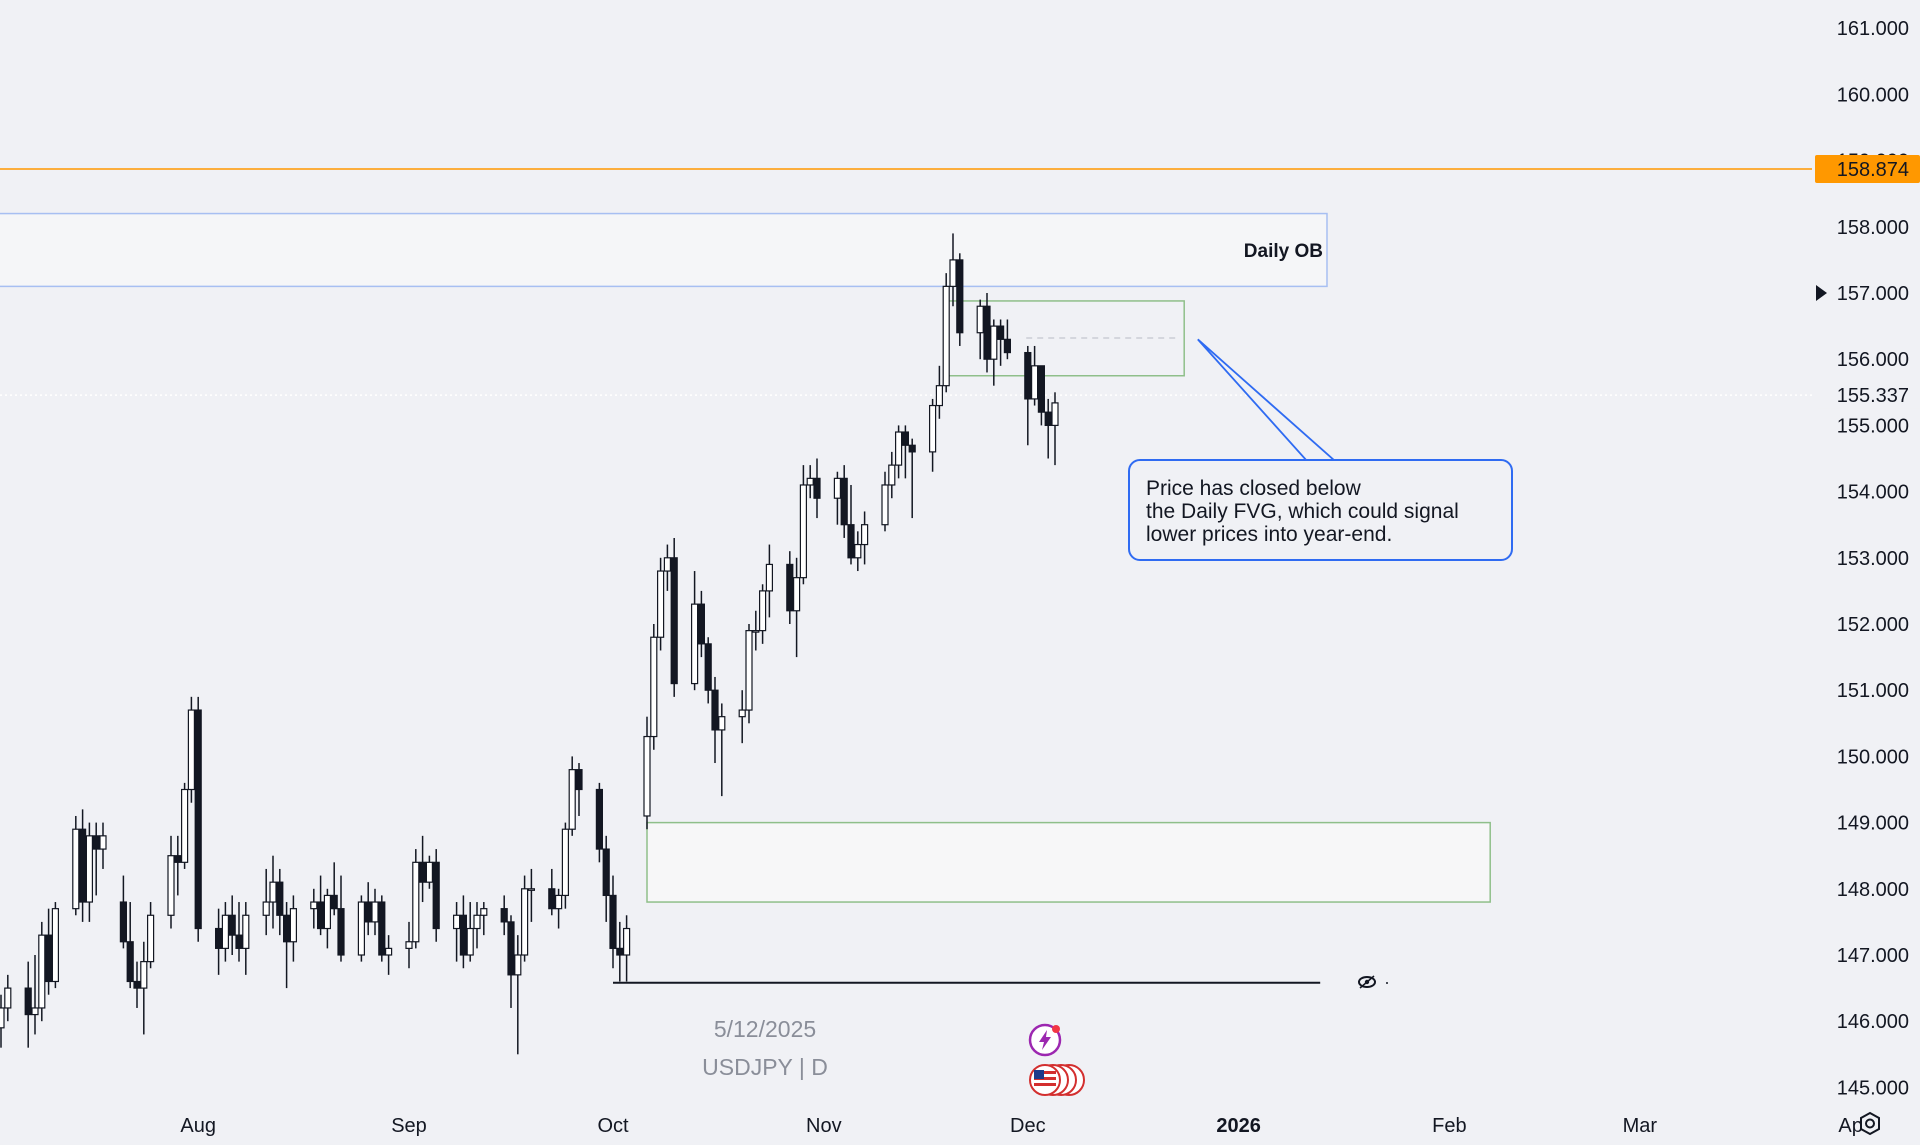 Image resolution: width=1920 pixels, height=1145 pixels. What do you see at coordinates (1373, 982) in the screenshot?
I see `eye-icon` at bounding box center [1373, 982].